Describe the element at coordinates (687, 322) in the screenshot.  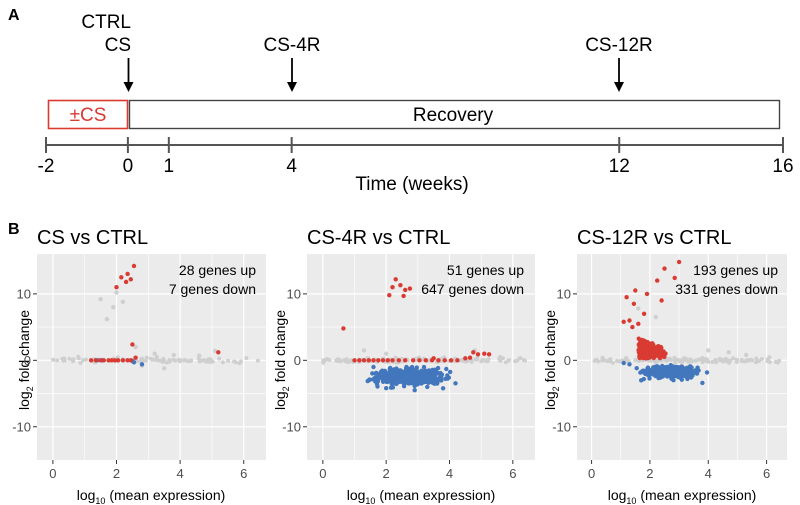
I see `plot-3-points` at that location.